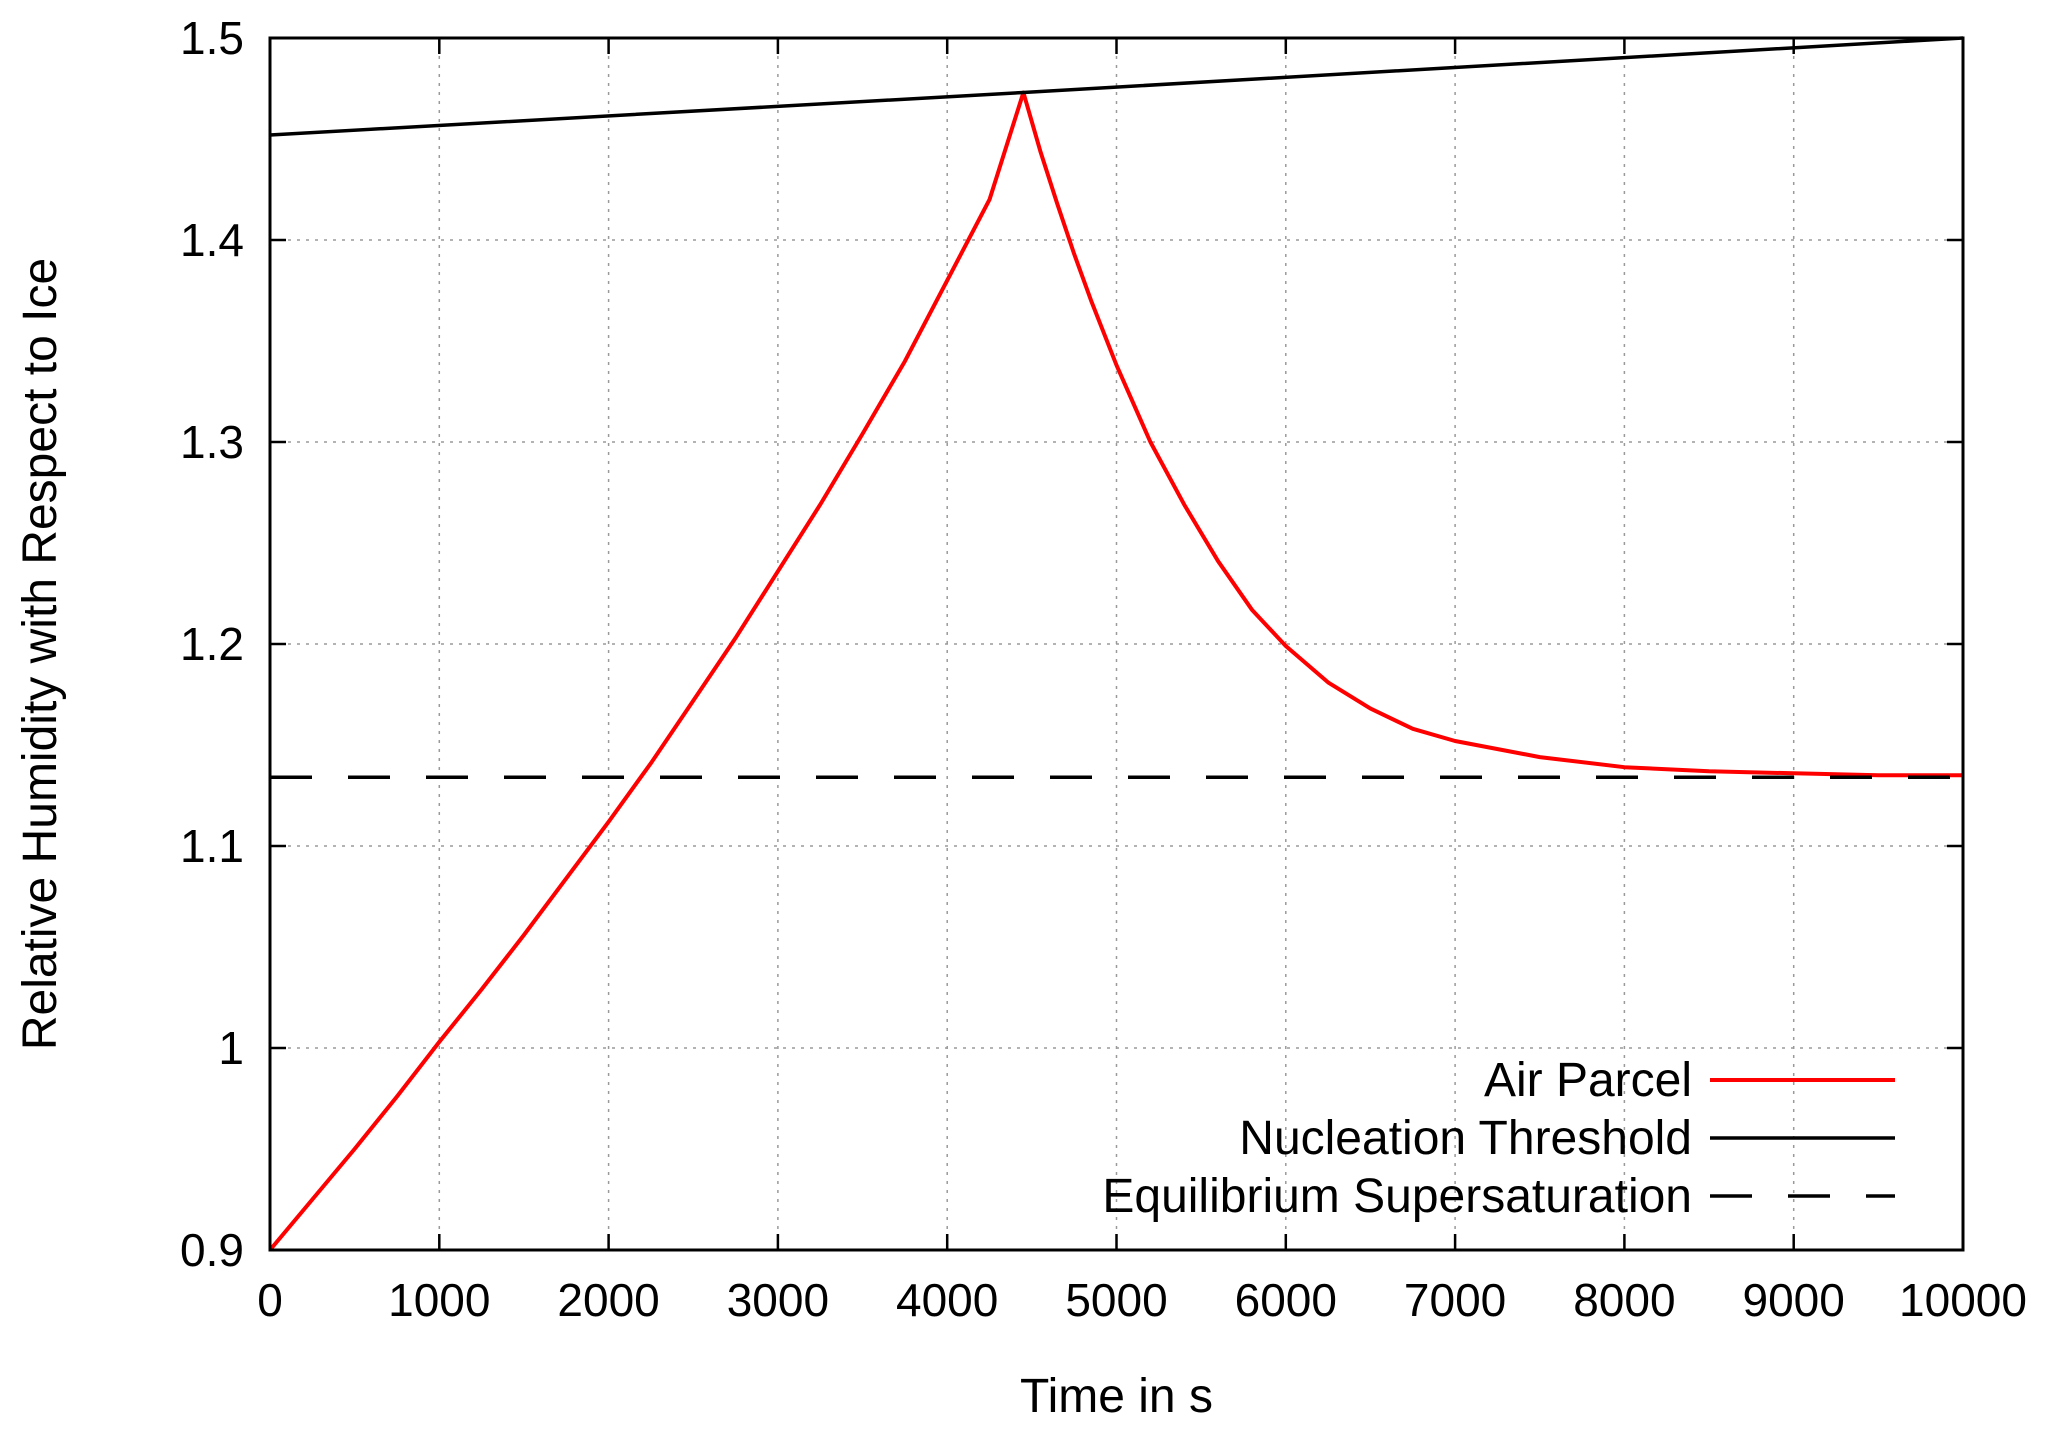 The width and height of the screenshot is (2067, 1433). I want to click on x-tick-label: 8000, so click(1624, 1300).